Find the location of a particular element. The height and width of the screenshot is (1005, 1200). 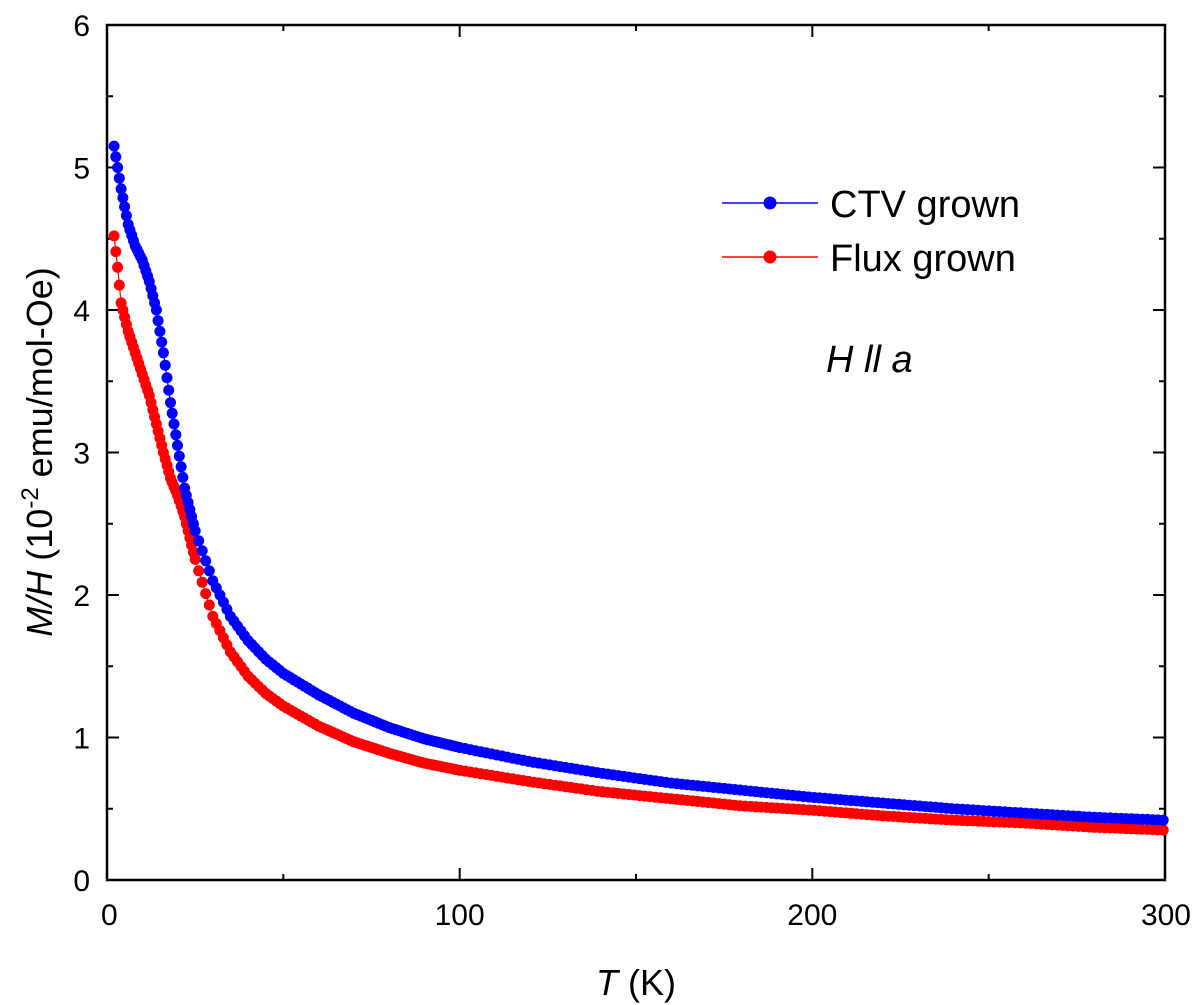

x-axis-title-unit: (K) is located at coordinates (647, 982).